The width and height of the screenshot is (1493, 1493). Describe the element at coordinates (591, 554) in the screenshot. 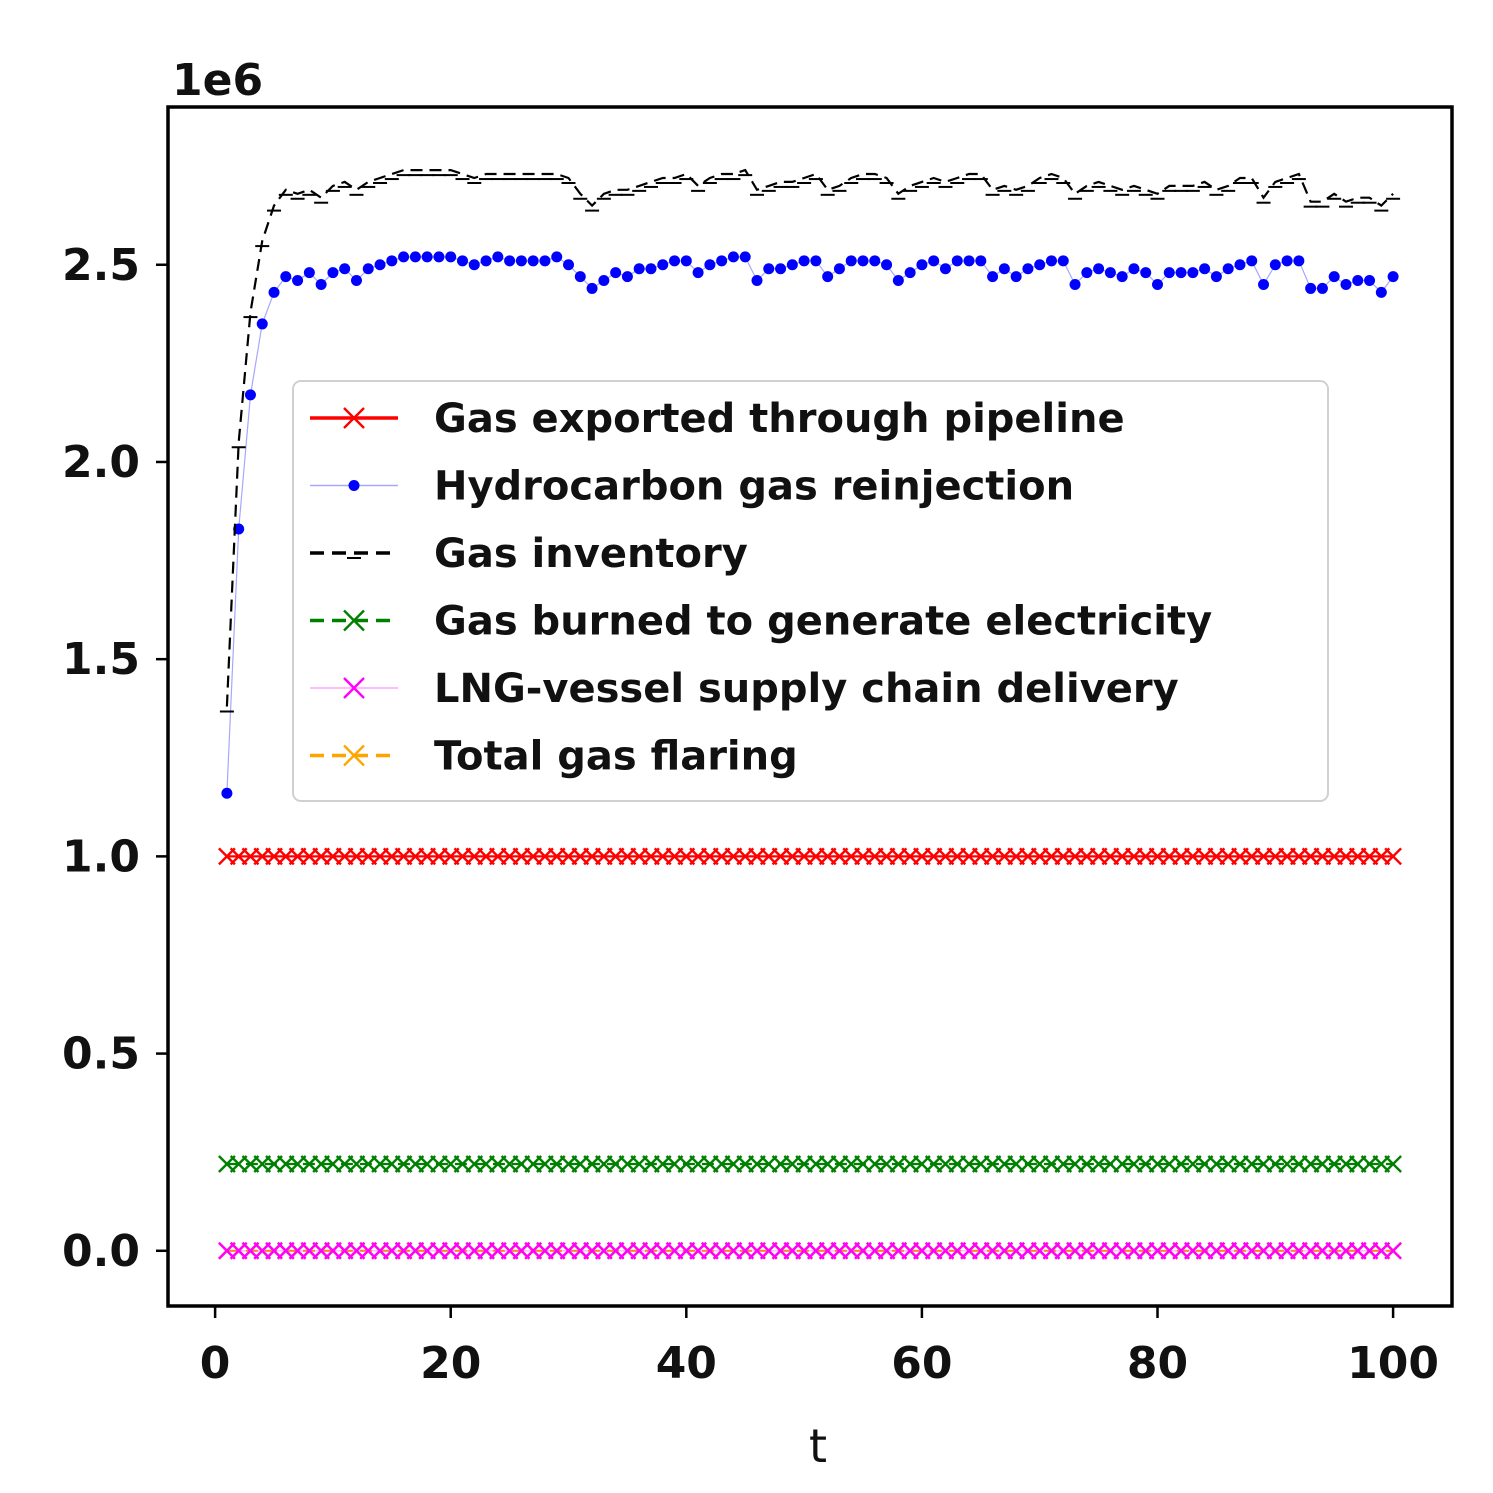

I see `legend-label: Gas inventory` at that location.